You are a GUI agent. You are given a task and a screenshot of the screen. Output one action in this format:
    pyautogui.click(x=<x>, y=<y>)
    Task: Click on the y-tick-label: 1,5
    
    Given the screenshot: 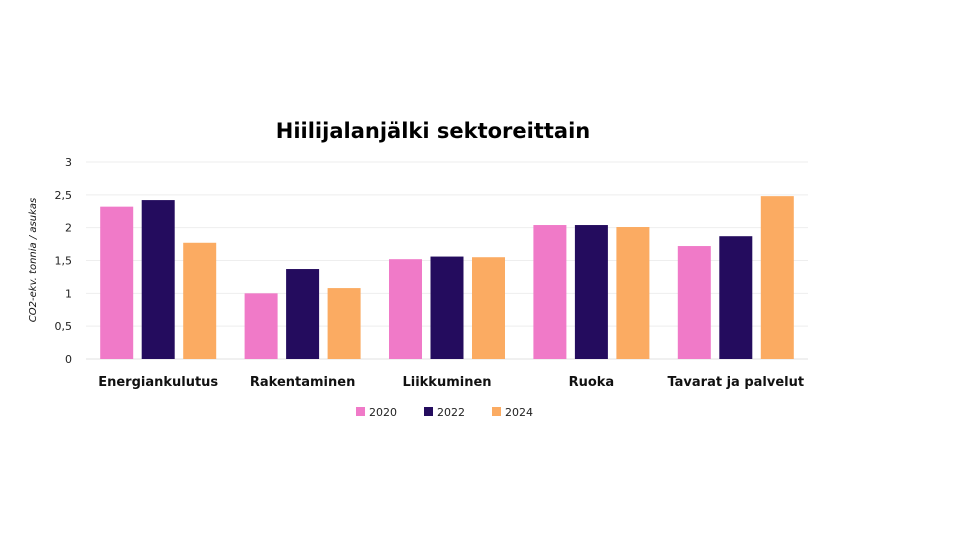 What is the action you would take?
    pyautogui.click(x=64, y=261)
    